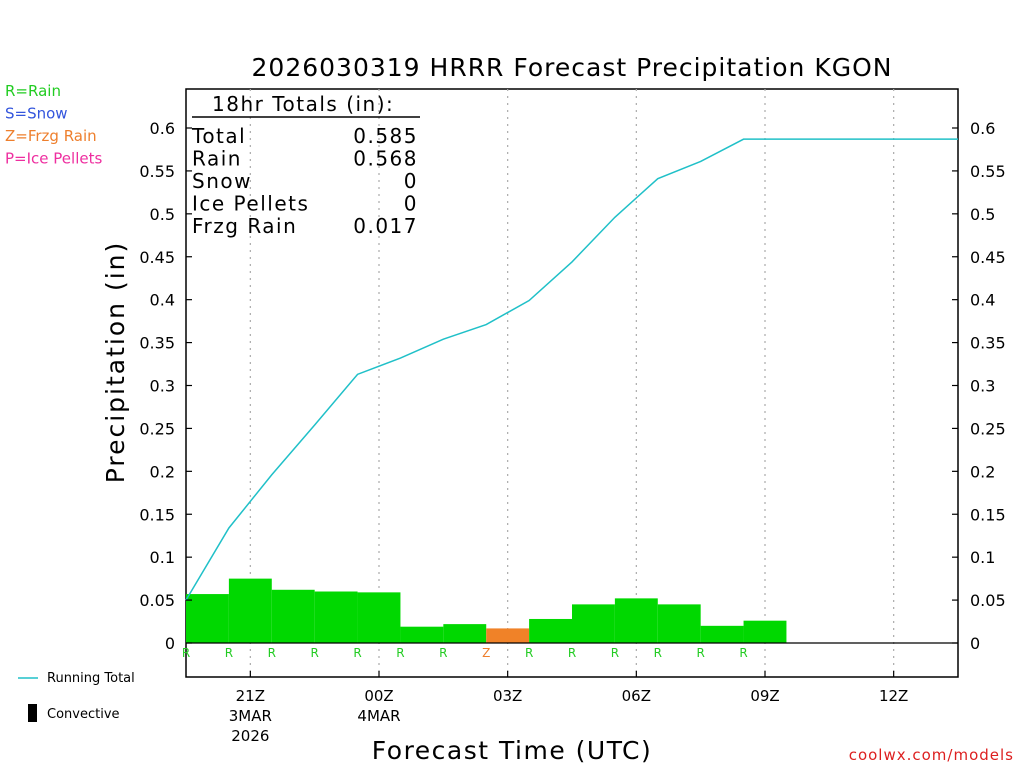 This screenshot has height=768, width=1024. What do you see at coordinates (572, 653) in the screenshot?
I see `type-label-29: R` at bounding box center [572, 653].